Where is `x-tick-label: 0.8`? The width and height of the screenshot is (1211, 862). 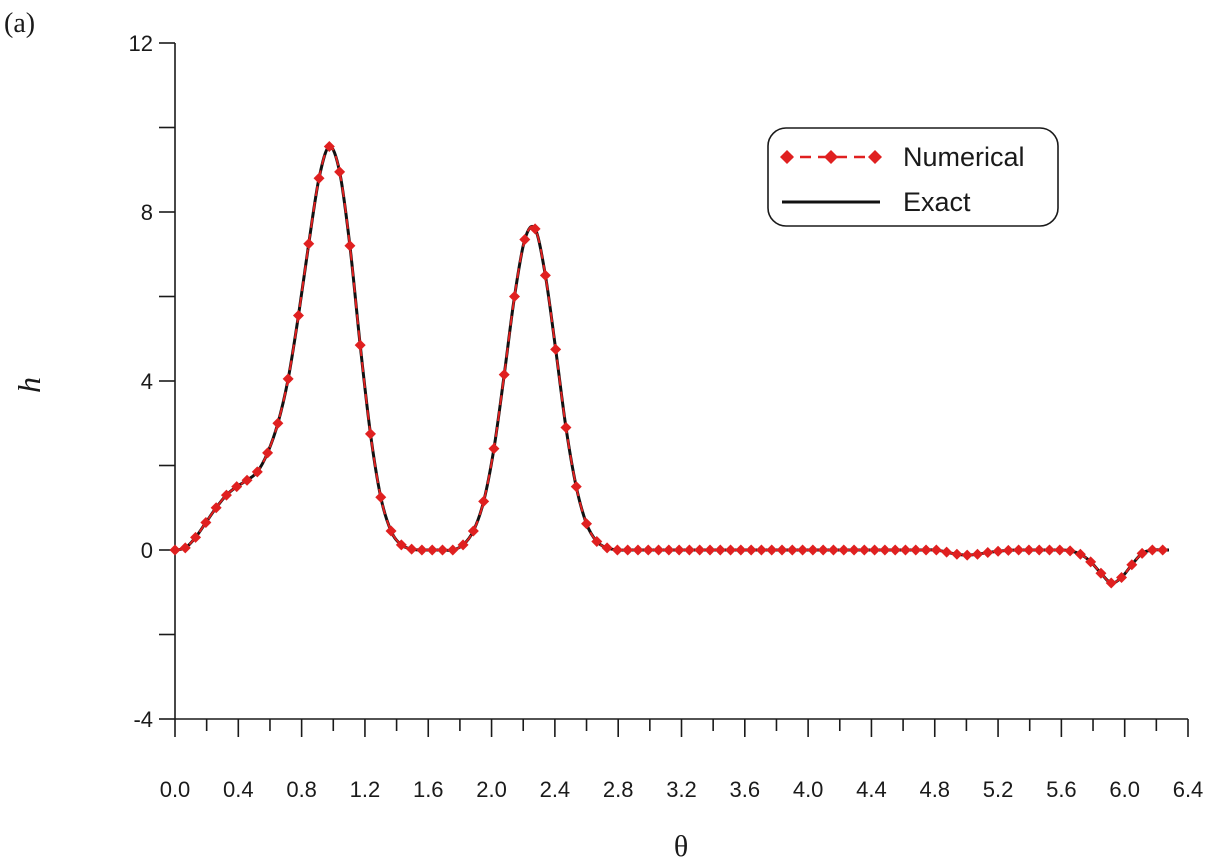
x-tick-label: 0.8 is located at coordinates (301, 789).